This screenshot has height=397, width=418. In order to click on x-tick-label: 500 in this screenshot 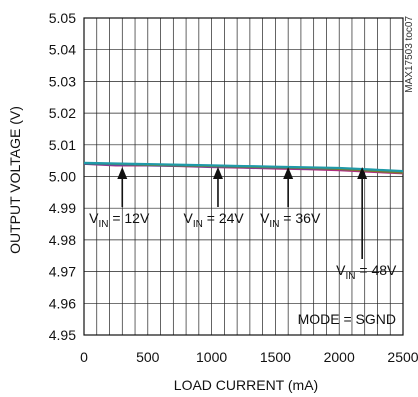, I will do `click(148, 357)`.